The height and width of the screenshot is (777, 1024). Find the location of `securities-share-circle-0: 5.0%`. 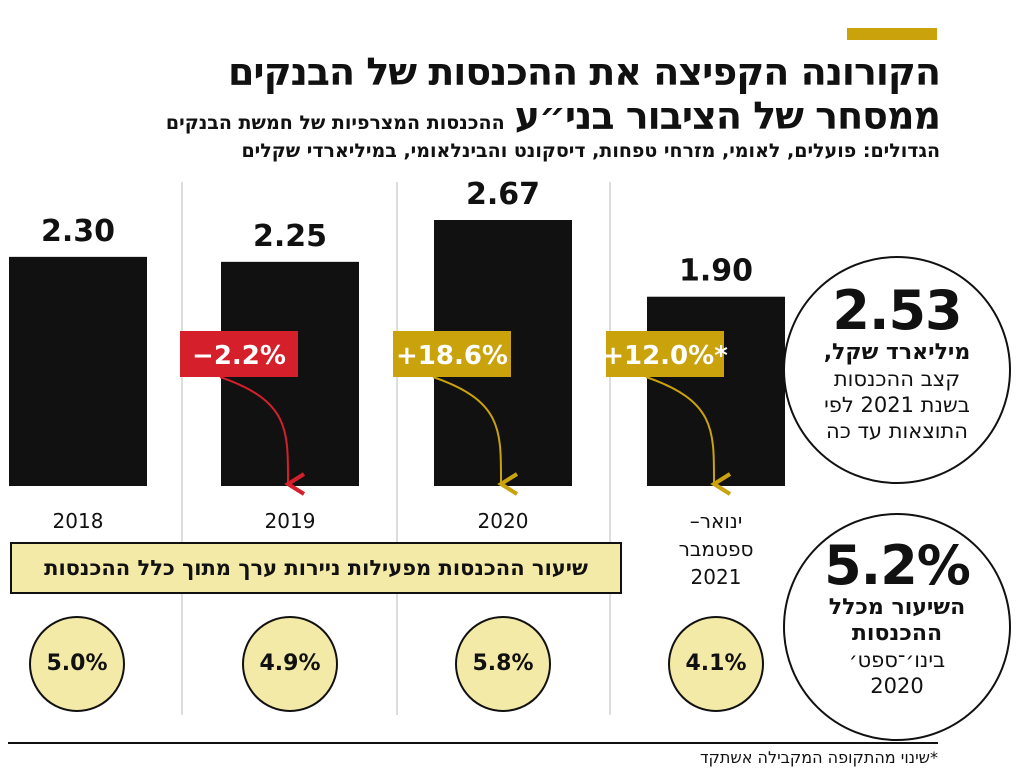

securities-share-circle-0: 5.0% is located at coordinates (77, 664).